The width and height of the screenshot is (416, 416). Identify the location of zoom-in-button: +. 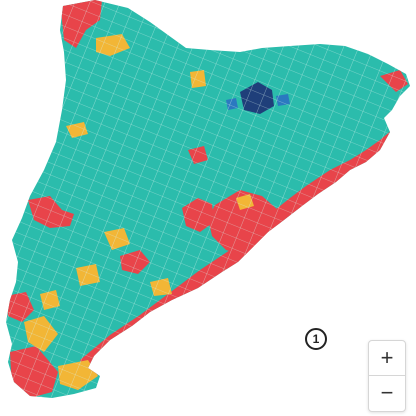
(387, 358).